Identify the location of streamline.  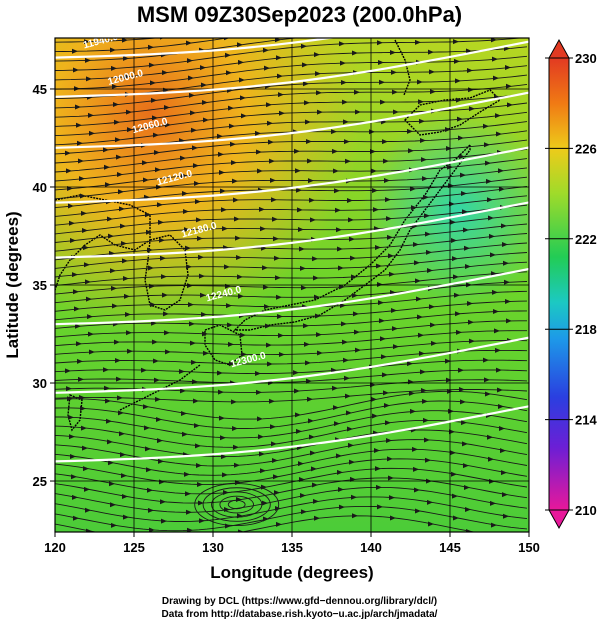
(266, 523).